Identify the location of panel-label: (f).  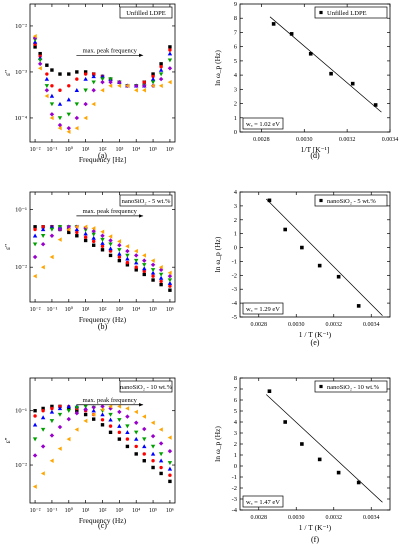
(315, 539).